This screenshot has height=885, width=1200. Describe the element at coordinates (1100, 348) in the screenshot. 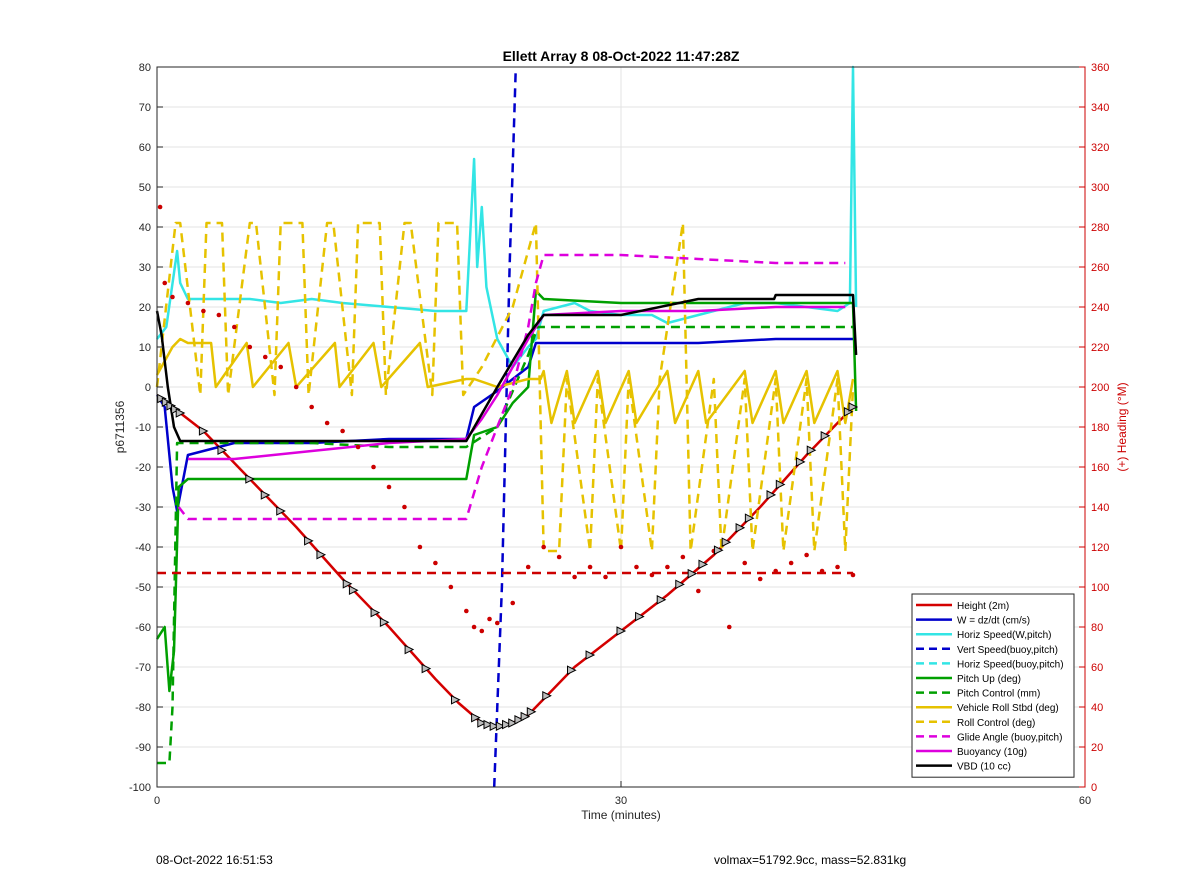

I see `y2-tick-label: 220` at that location.